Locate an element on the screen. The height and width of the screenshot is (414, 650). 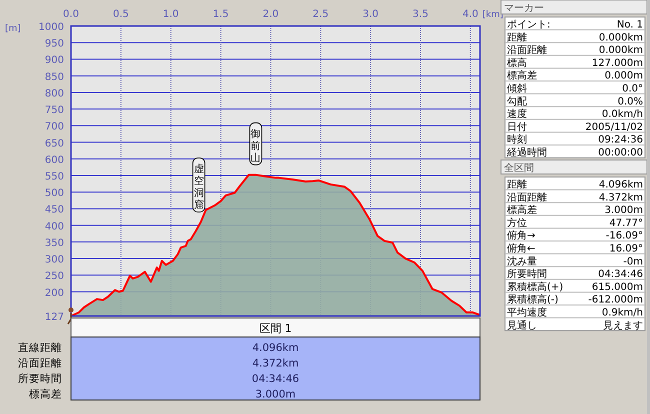
text: 0.0% is located at coordinates (630, 102).